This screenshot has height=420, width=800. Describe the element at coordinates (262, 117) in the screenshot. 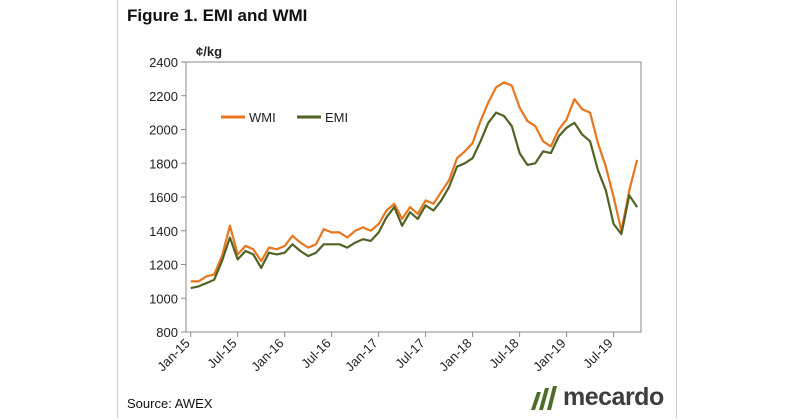

I see `legend-label-wmi: WMI` at that location.